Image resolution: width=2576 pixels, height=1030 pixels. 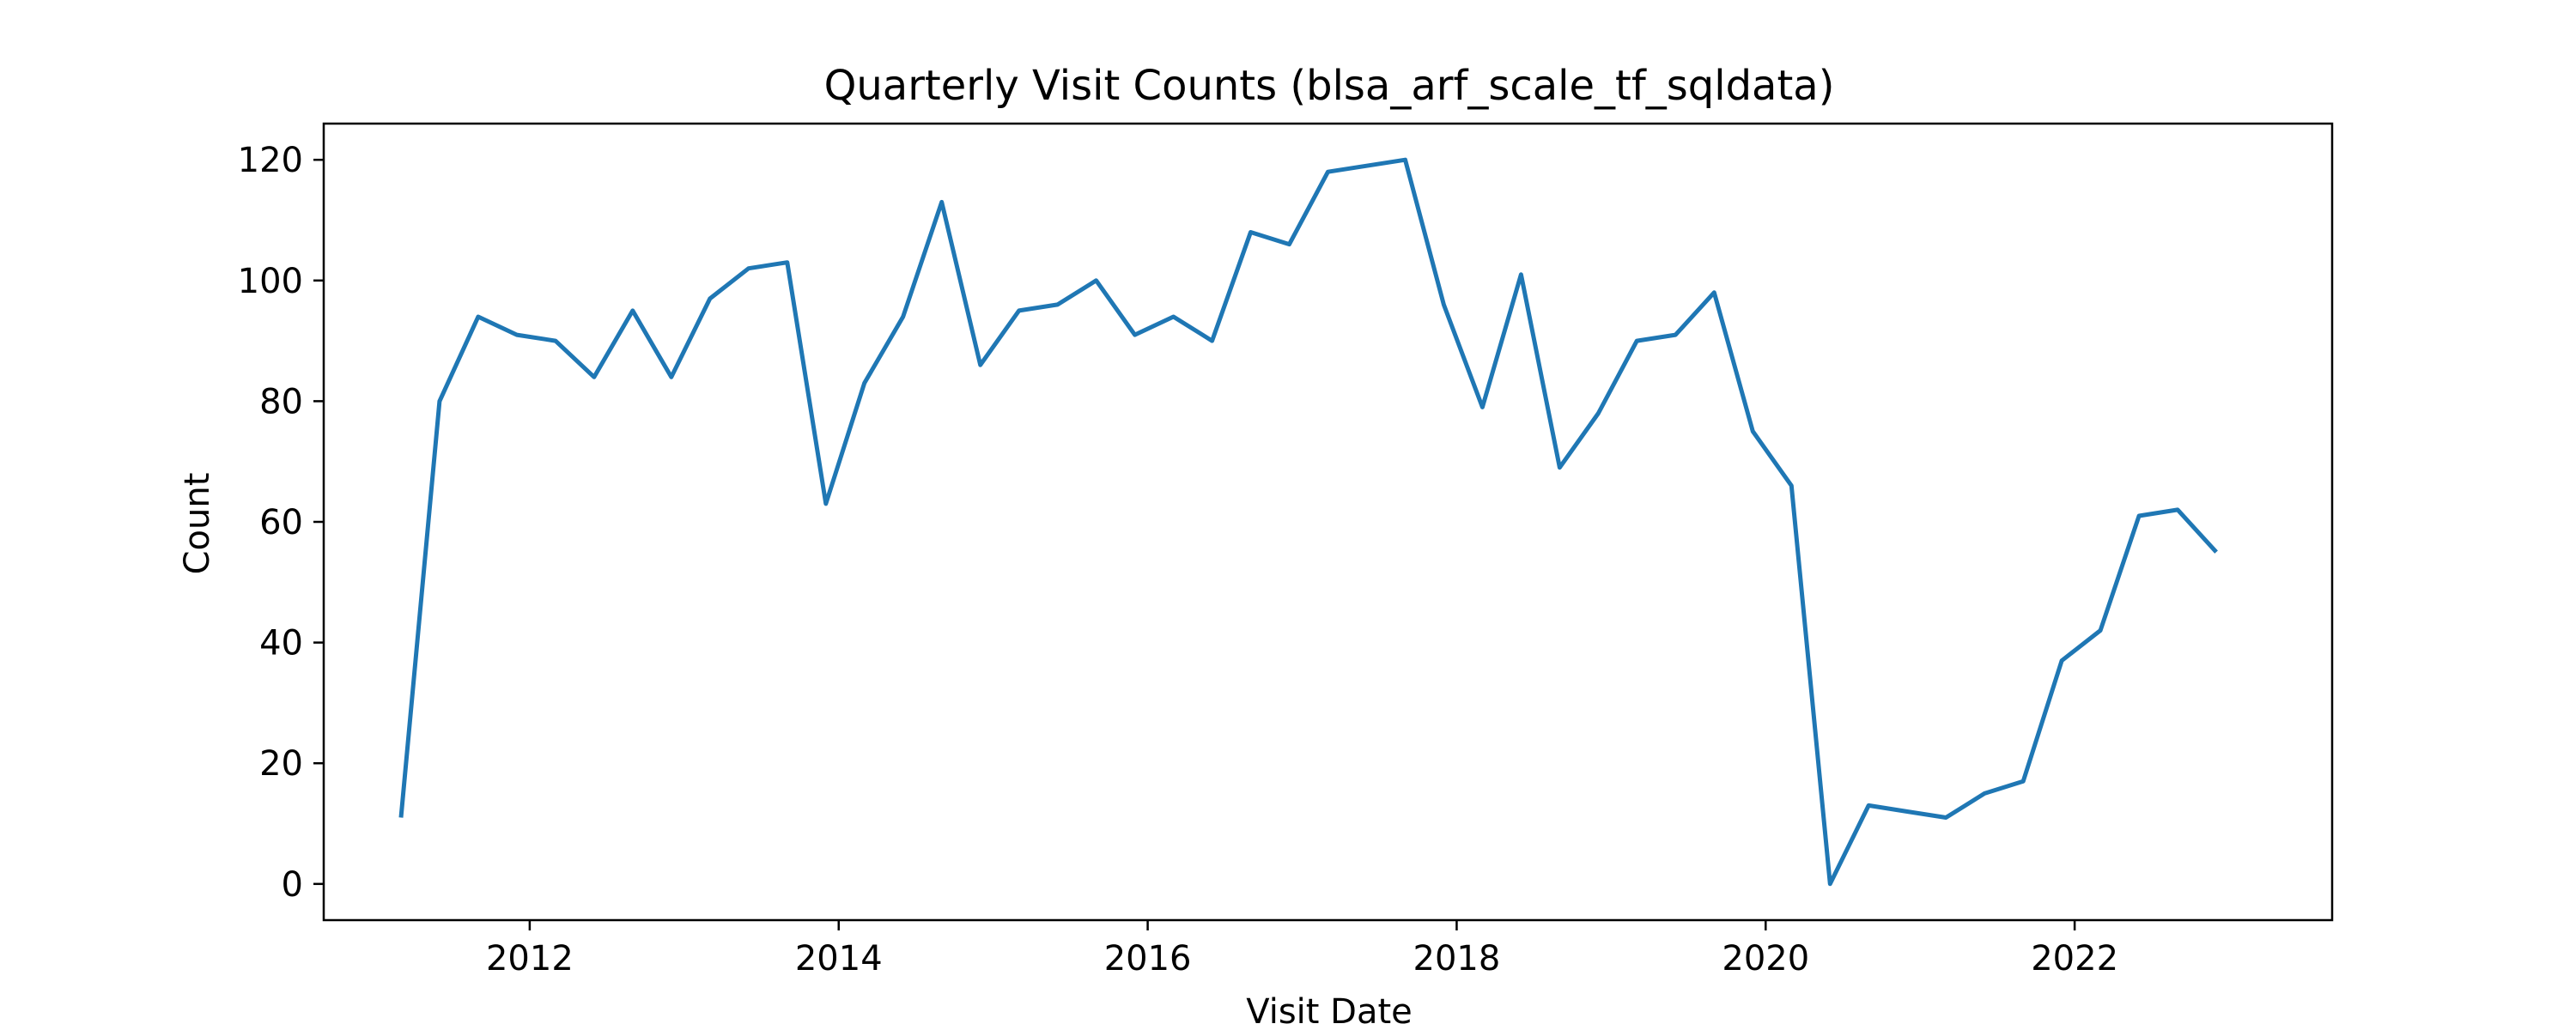 I want to click on x-axis-label: Visit Date, so click(x=1330, y=1011).